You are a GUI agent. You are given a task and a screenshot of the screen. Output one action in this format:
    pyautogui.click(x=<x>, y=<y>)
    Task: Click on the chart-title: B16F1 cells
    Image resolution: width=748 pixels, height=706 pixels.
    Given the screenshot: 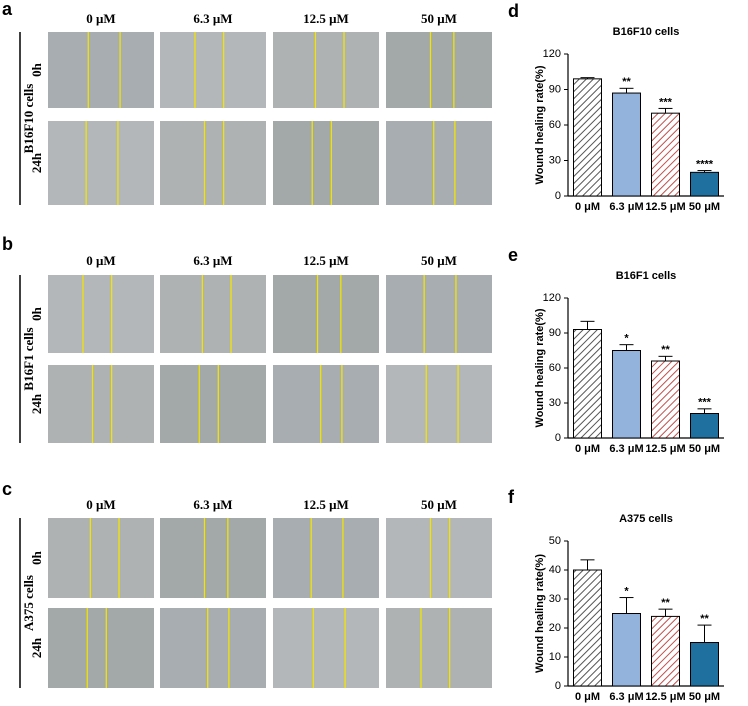 What is the action you would take?
    pyautogui.click(x=646, y=276)
    